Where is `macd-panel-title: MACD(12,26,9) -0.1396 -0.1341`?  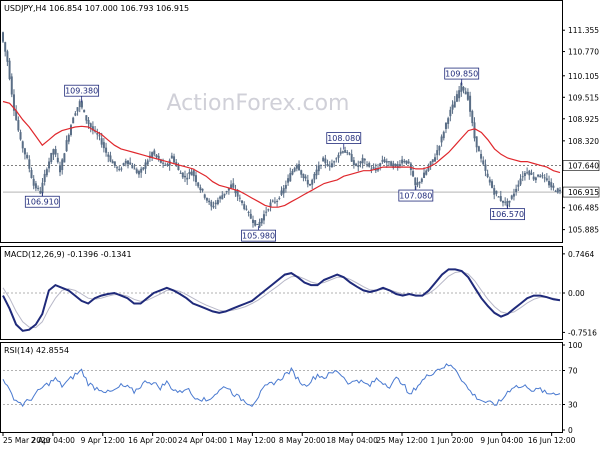 macd-panel-title: MACD(12,26,9) -0.1396 -0.1341 is located at coordinates (68, 254).